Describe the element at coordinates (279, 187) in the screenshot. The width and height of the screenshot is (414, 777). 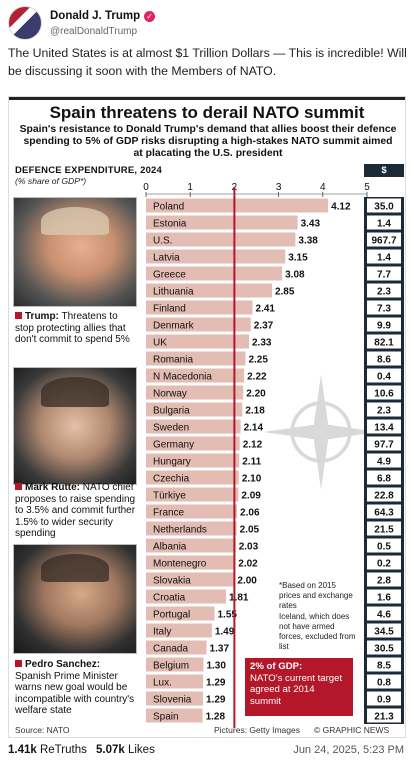
I see `x-tick-label: 3` at that location.